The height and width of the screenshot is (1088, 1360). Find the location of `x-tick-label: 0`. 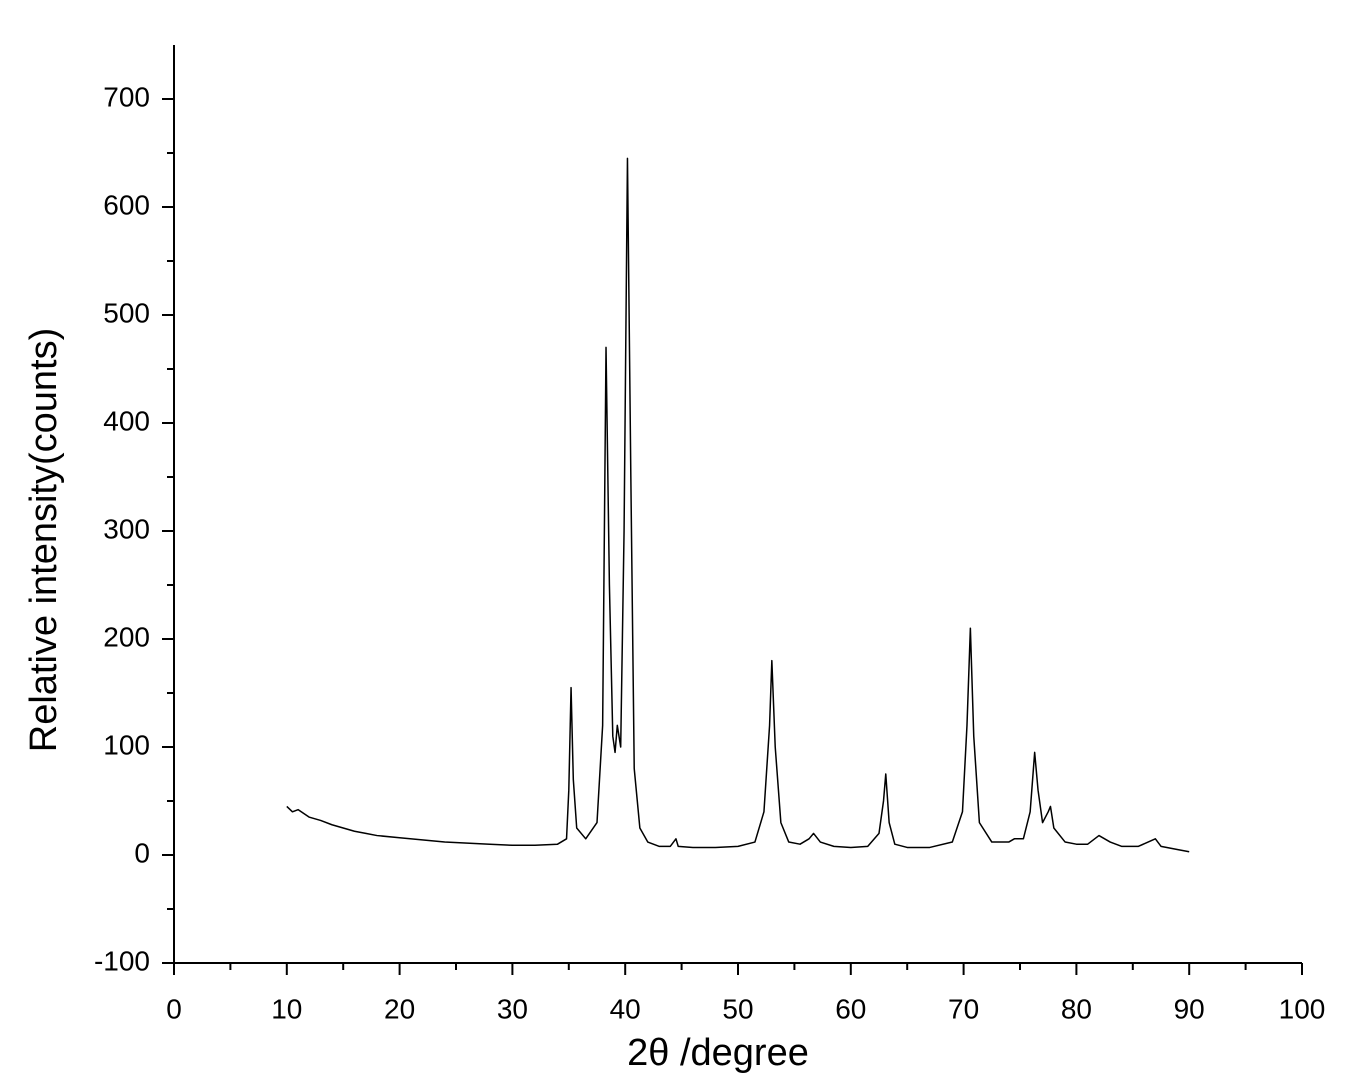

x-tick-label: 0 is located at coordinates (174, 1008).